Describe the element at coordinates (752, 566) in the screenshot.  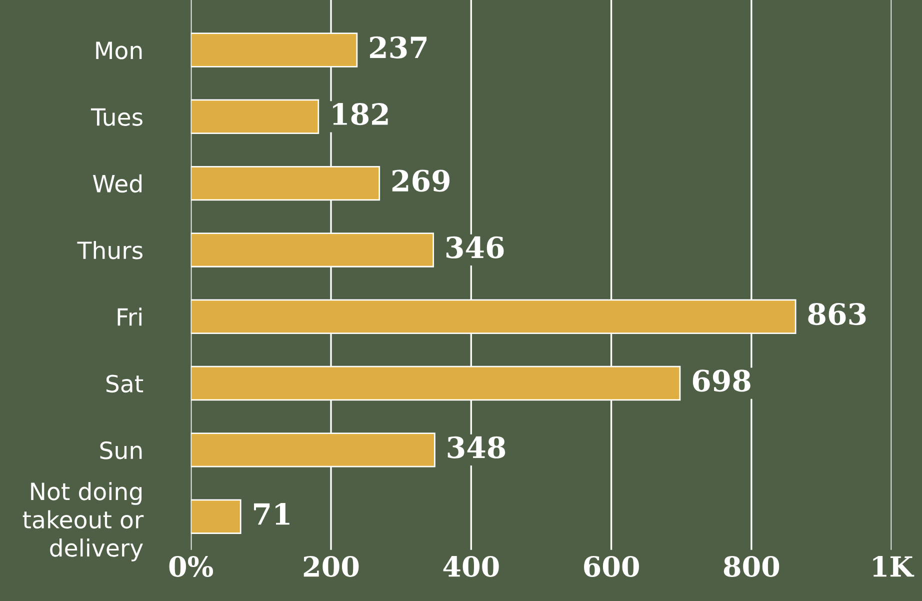
I see `x-tick-label: 800` at that location.